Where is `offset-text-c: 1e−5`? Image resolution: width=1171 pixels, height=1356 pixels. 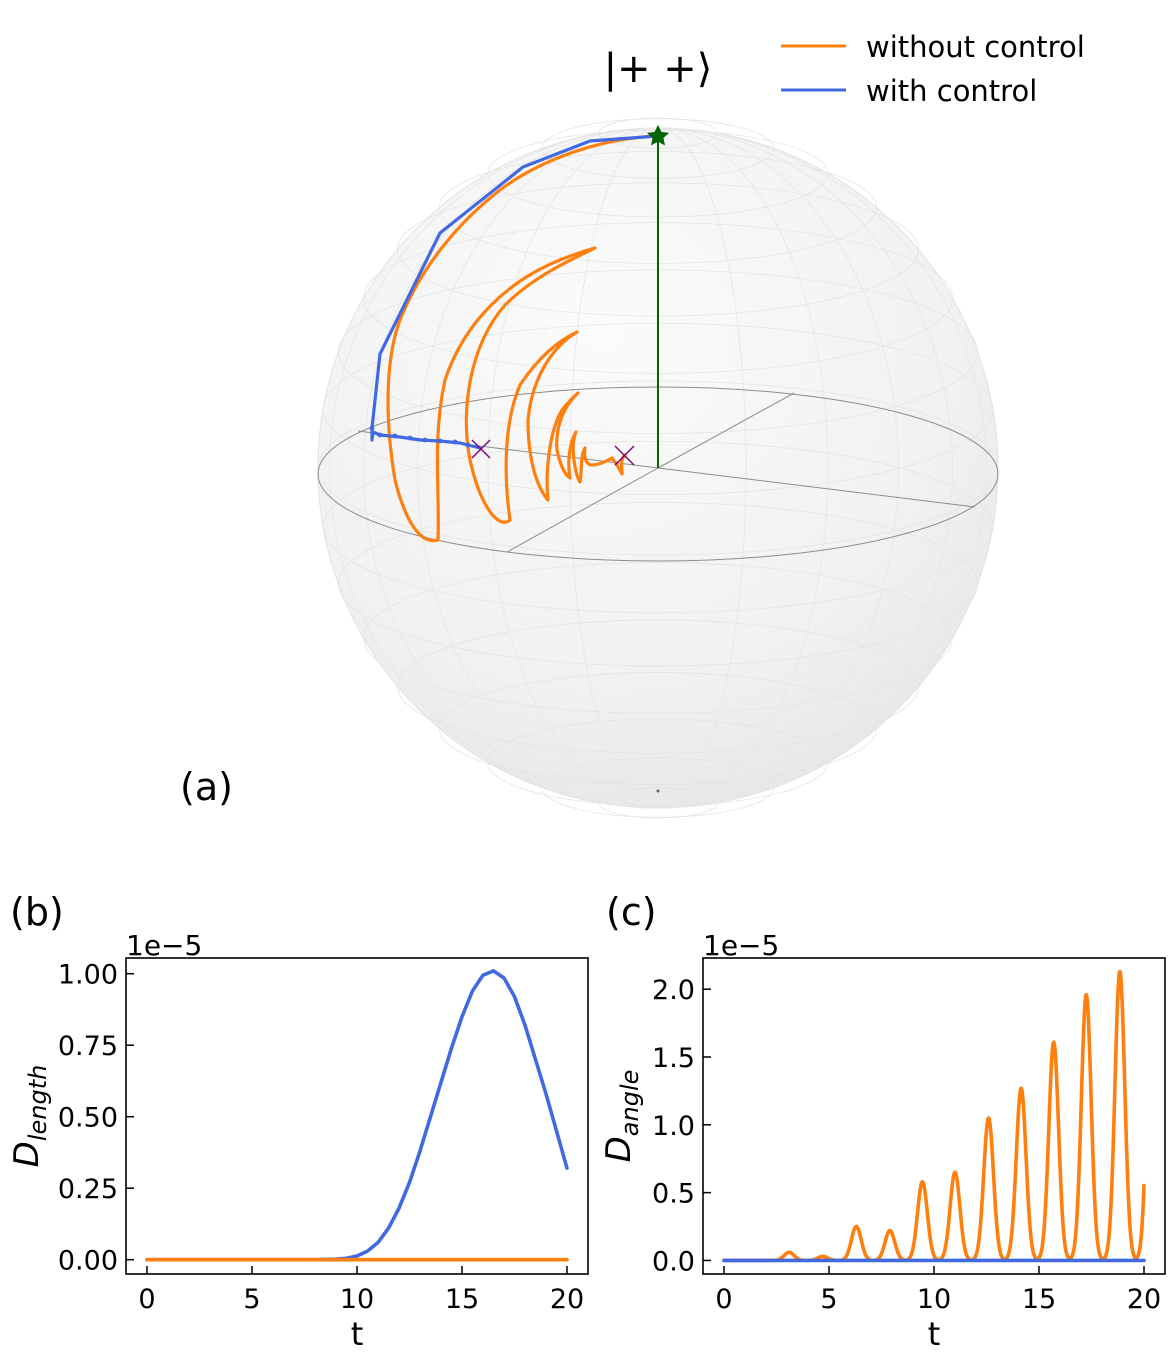 offset-text-c: 1e−5 is located at coordinates (741, 945).